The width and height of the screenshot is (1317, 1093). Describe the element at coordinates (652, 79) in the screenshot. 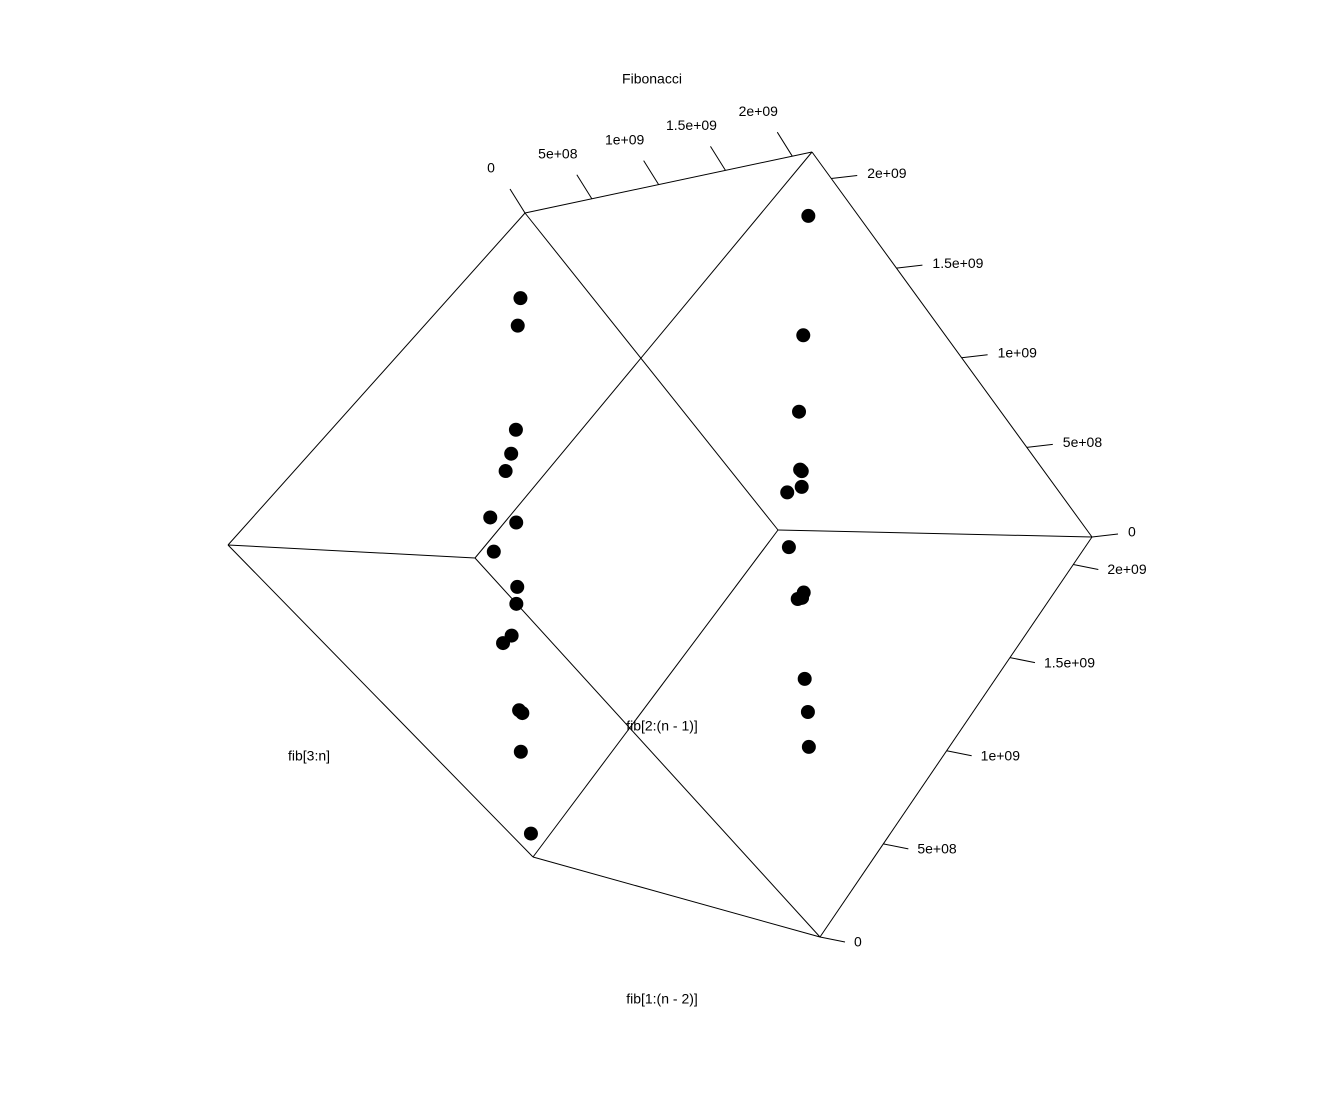

I see `chart-title: Fibonacci` at that location.